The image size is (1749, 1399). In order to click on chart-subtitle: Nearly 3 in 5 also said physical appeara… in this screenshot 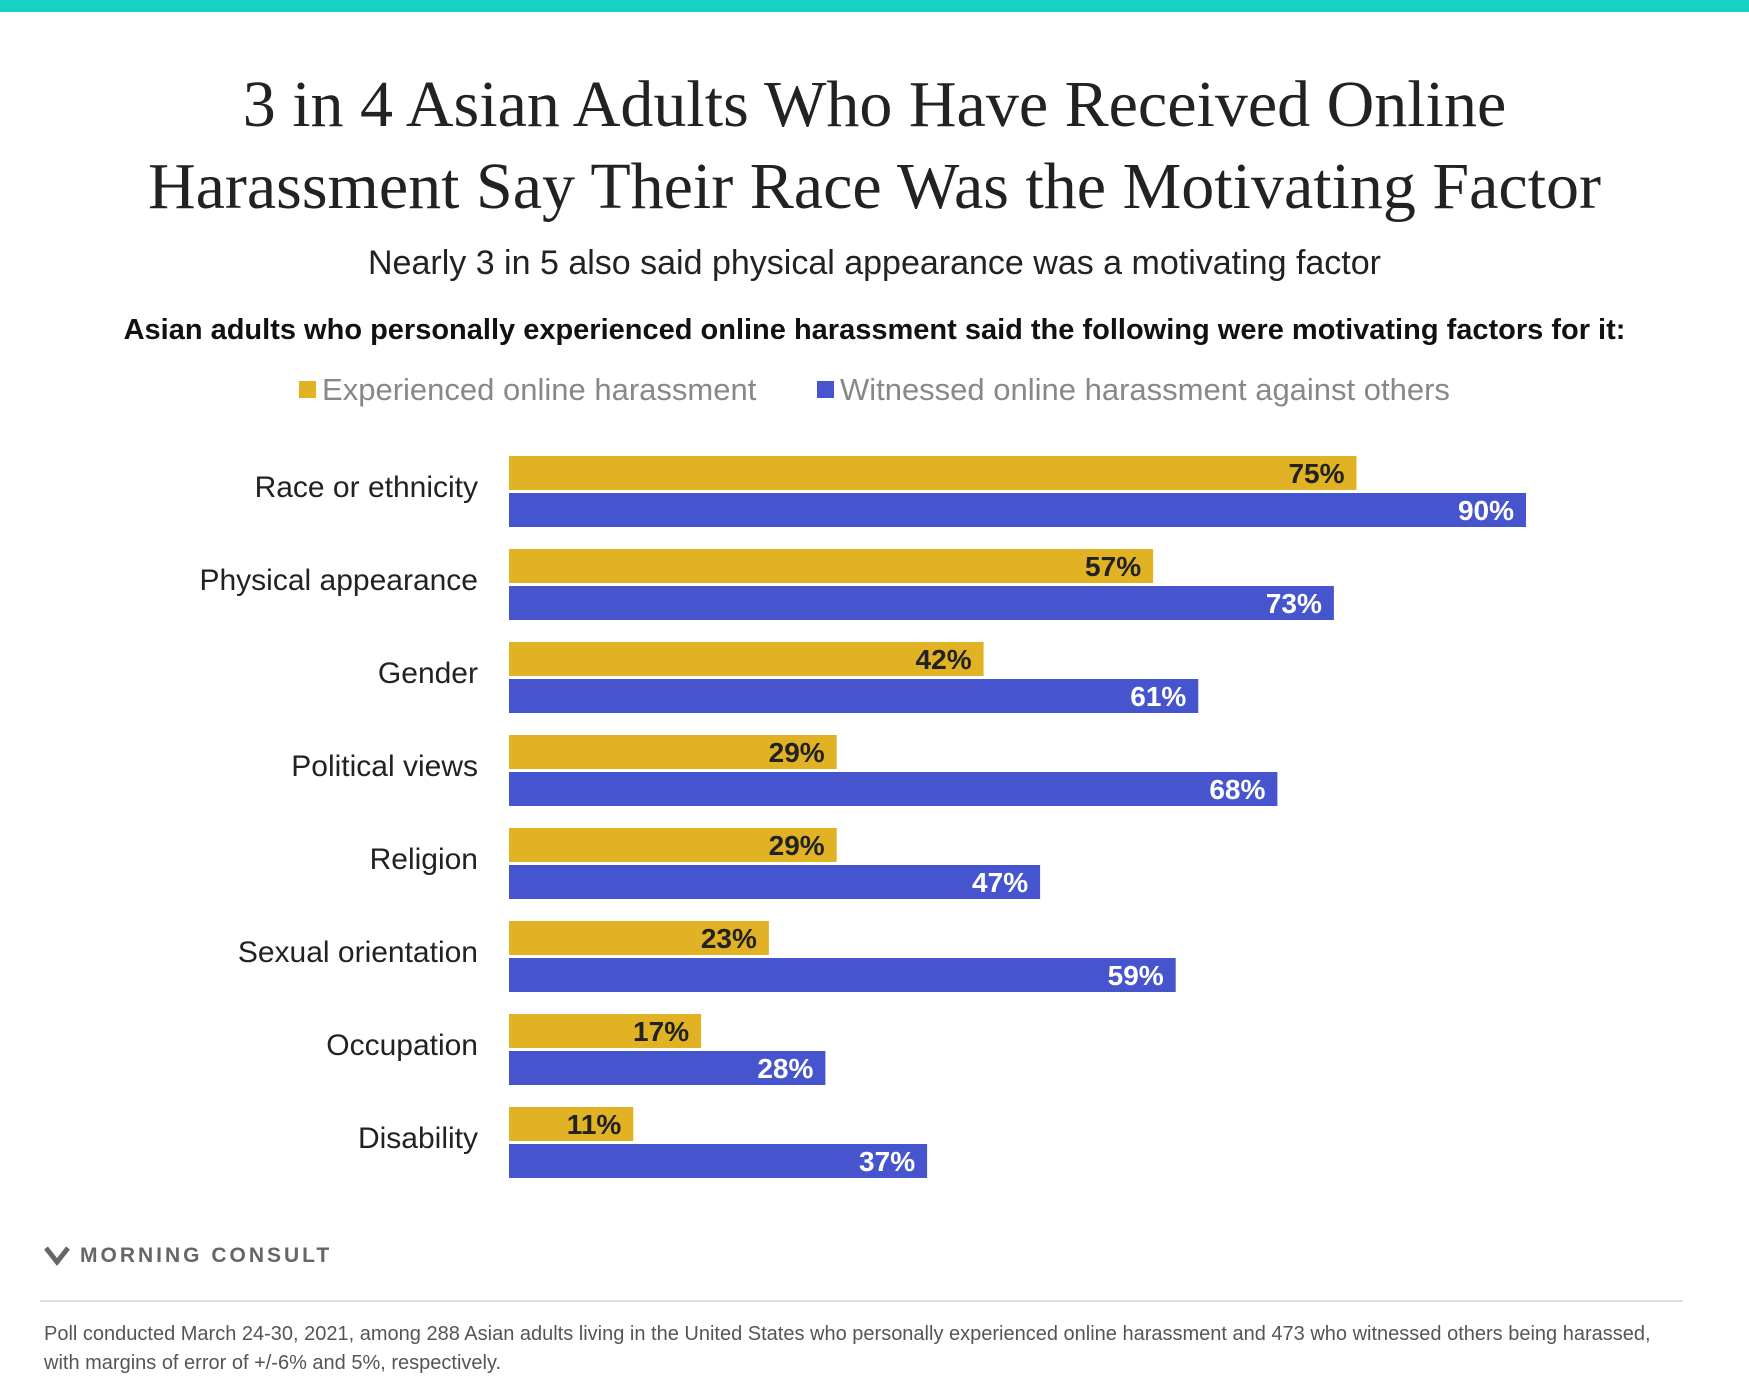, I will do `click(874, 263)`.